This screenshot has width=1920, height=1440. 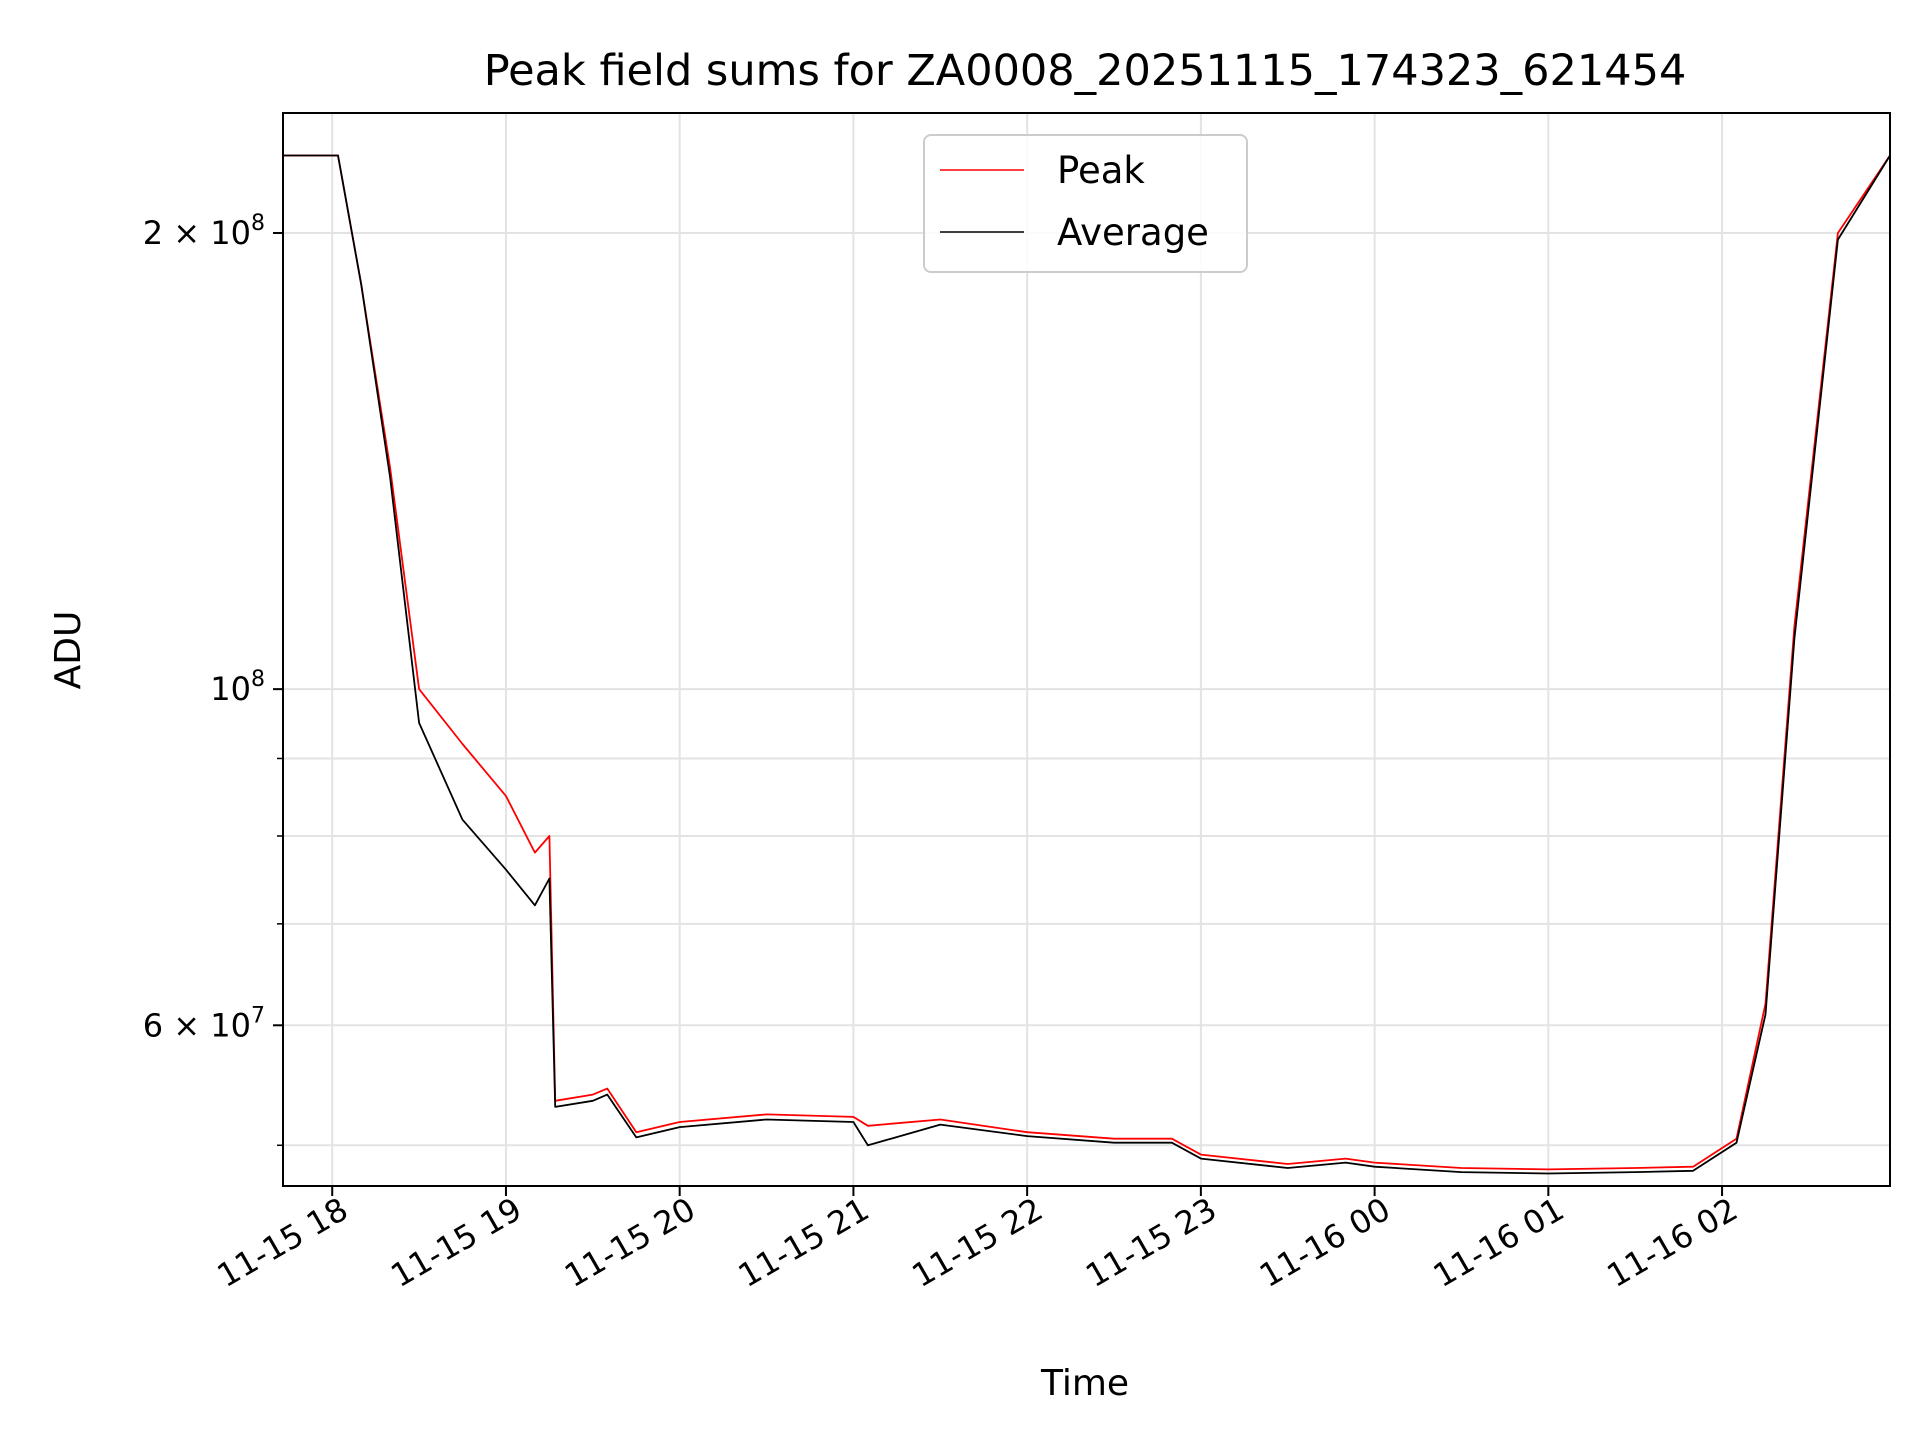 What do you see at coordinates (1084, 1383) in the screenshot?
I see `x-axis-label: Time` at bounding box center [1084, 1383].